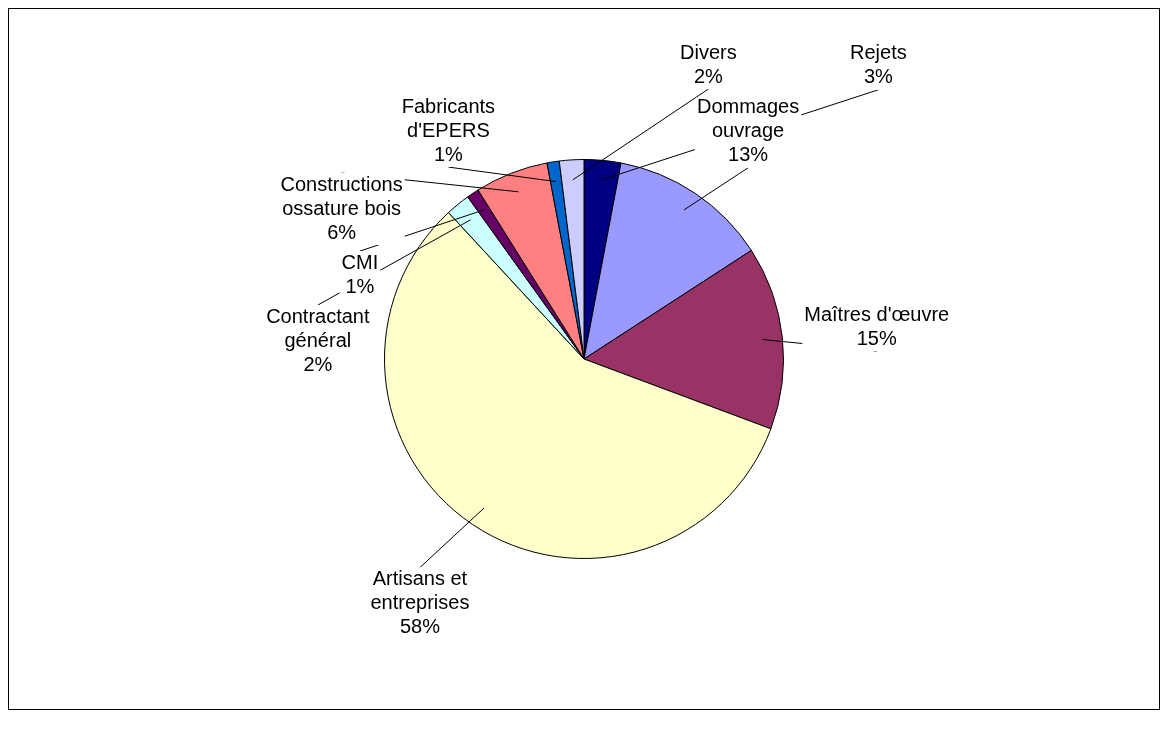  I want to click on slice-label: Constructions ossature bois, so click(341, 195).